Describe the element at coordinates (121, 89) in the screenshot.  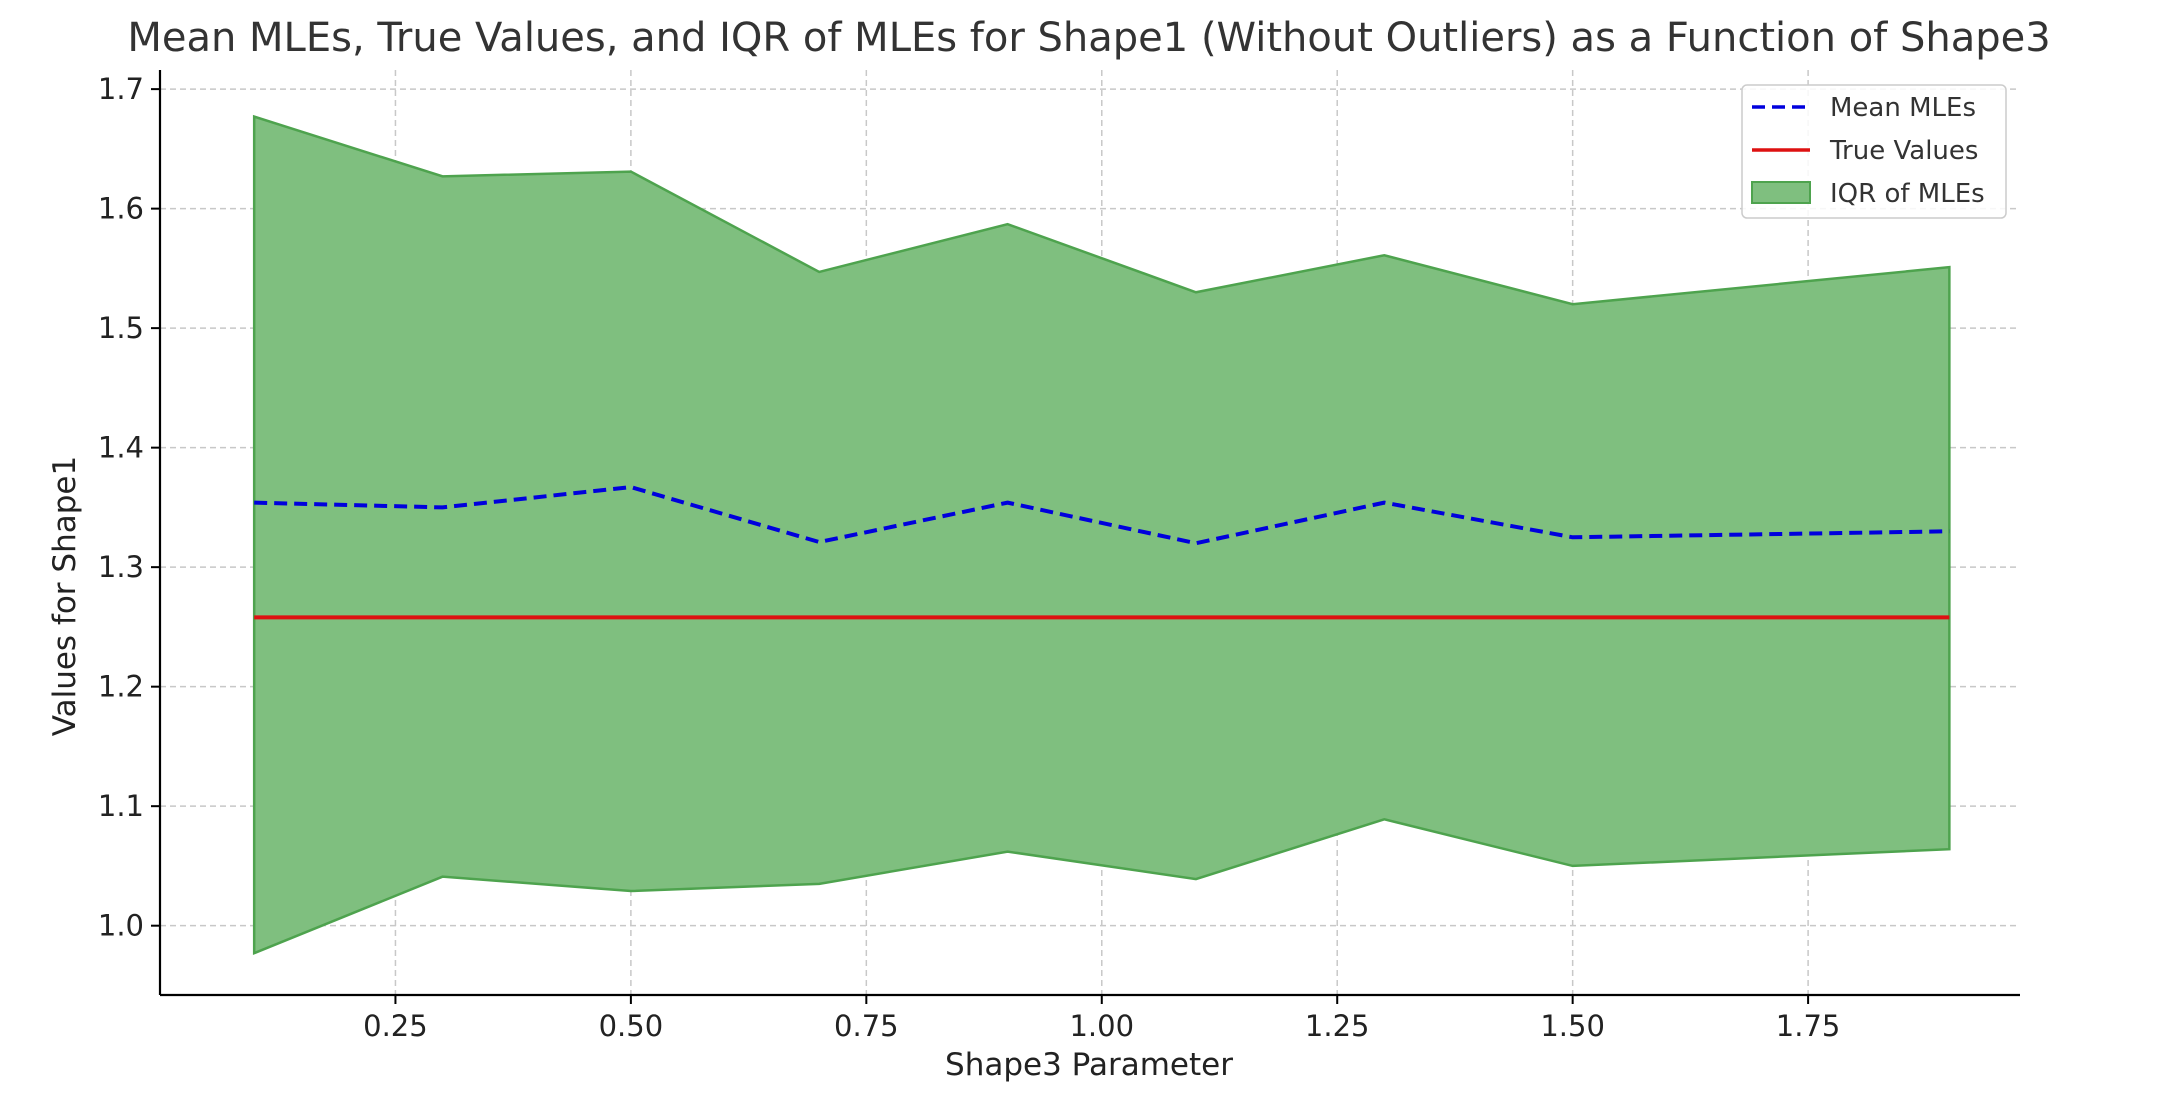
I see `y-tick-label-7: 1.7` at that location.